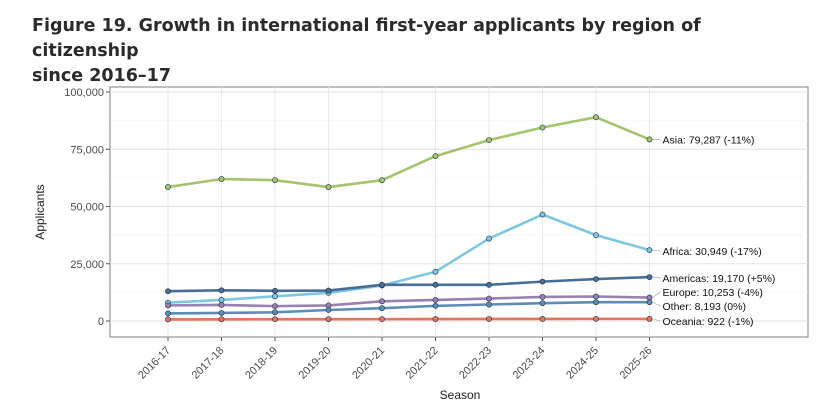 Image resolution: width=831 pixels, height=412 pixels. Describe the element at coordinates (529, 363) in the screenshot. I see `x-tick-label: 2023-24` at that location.